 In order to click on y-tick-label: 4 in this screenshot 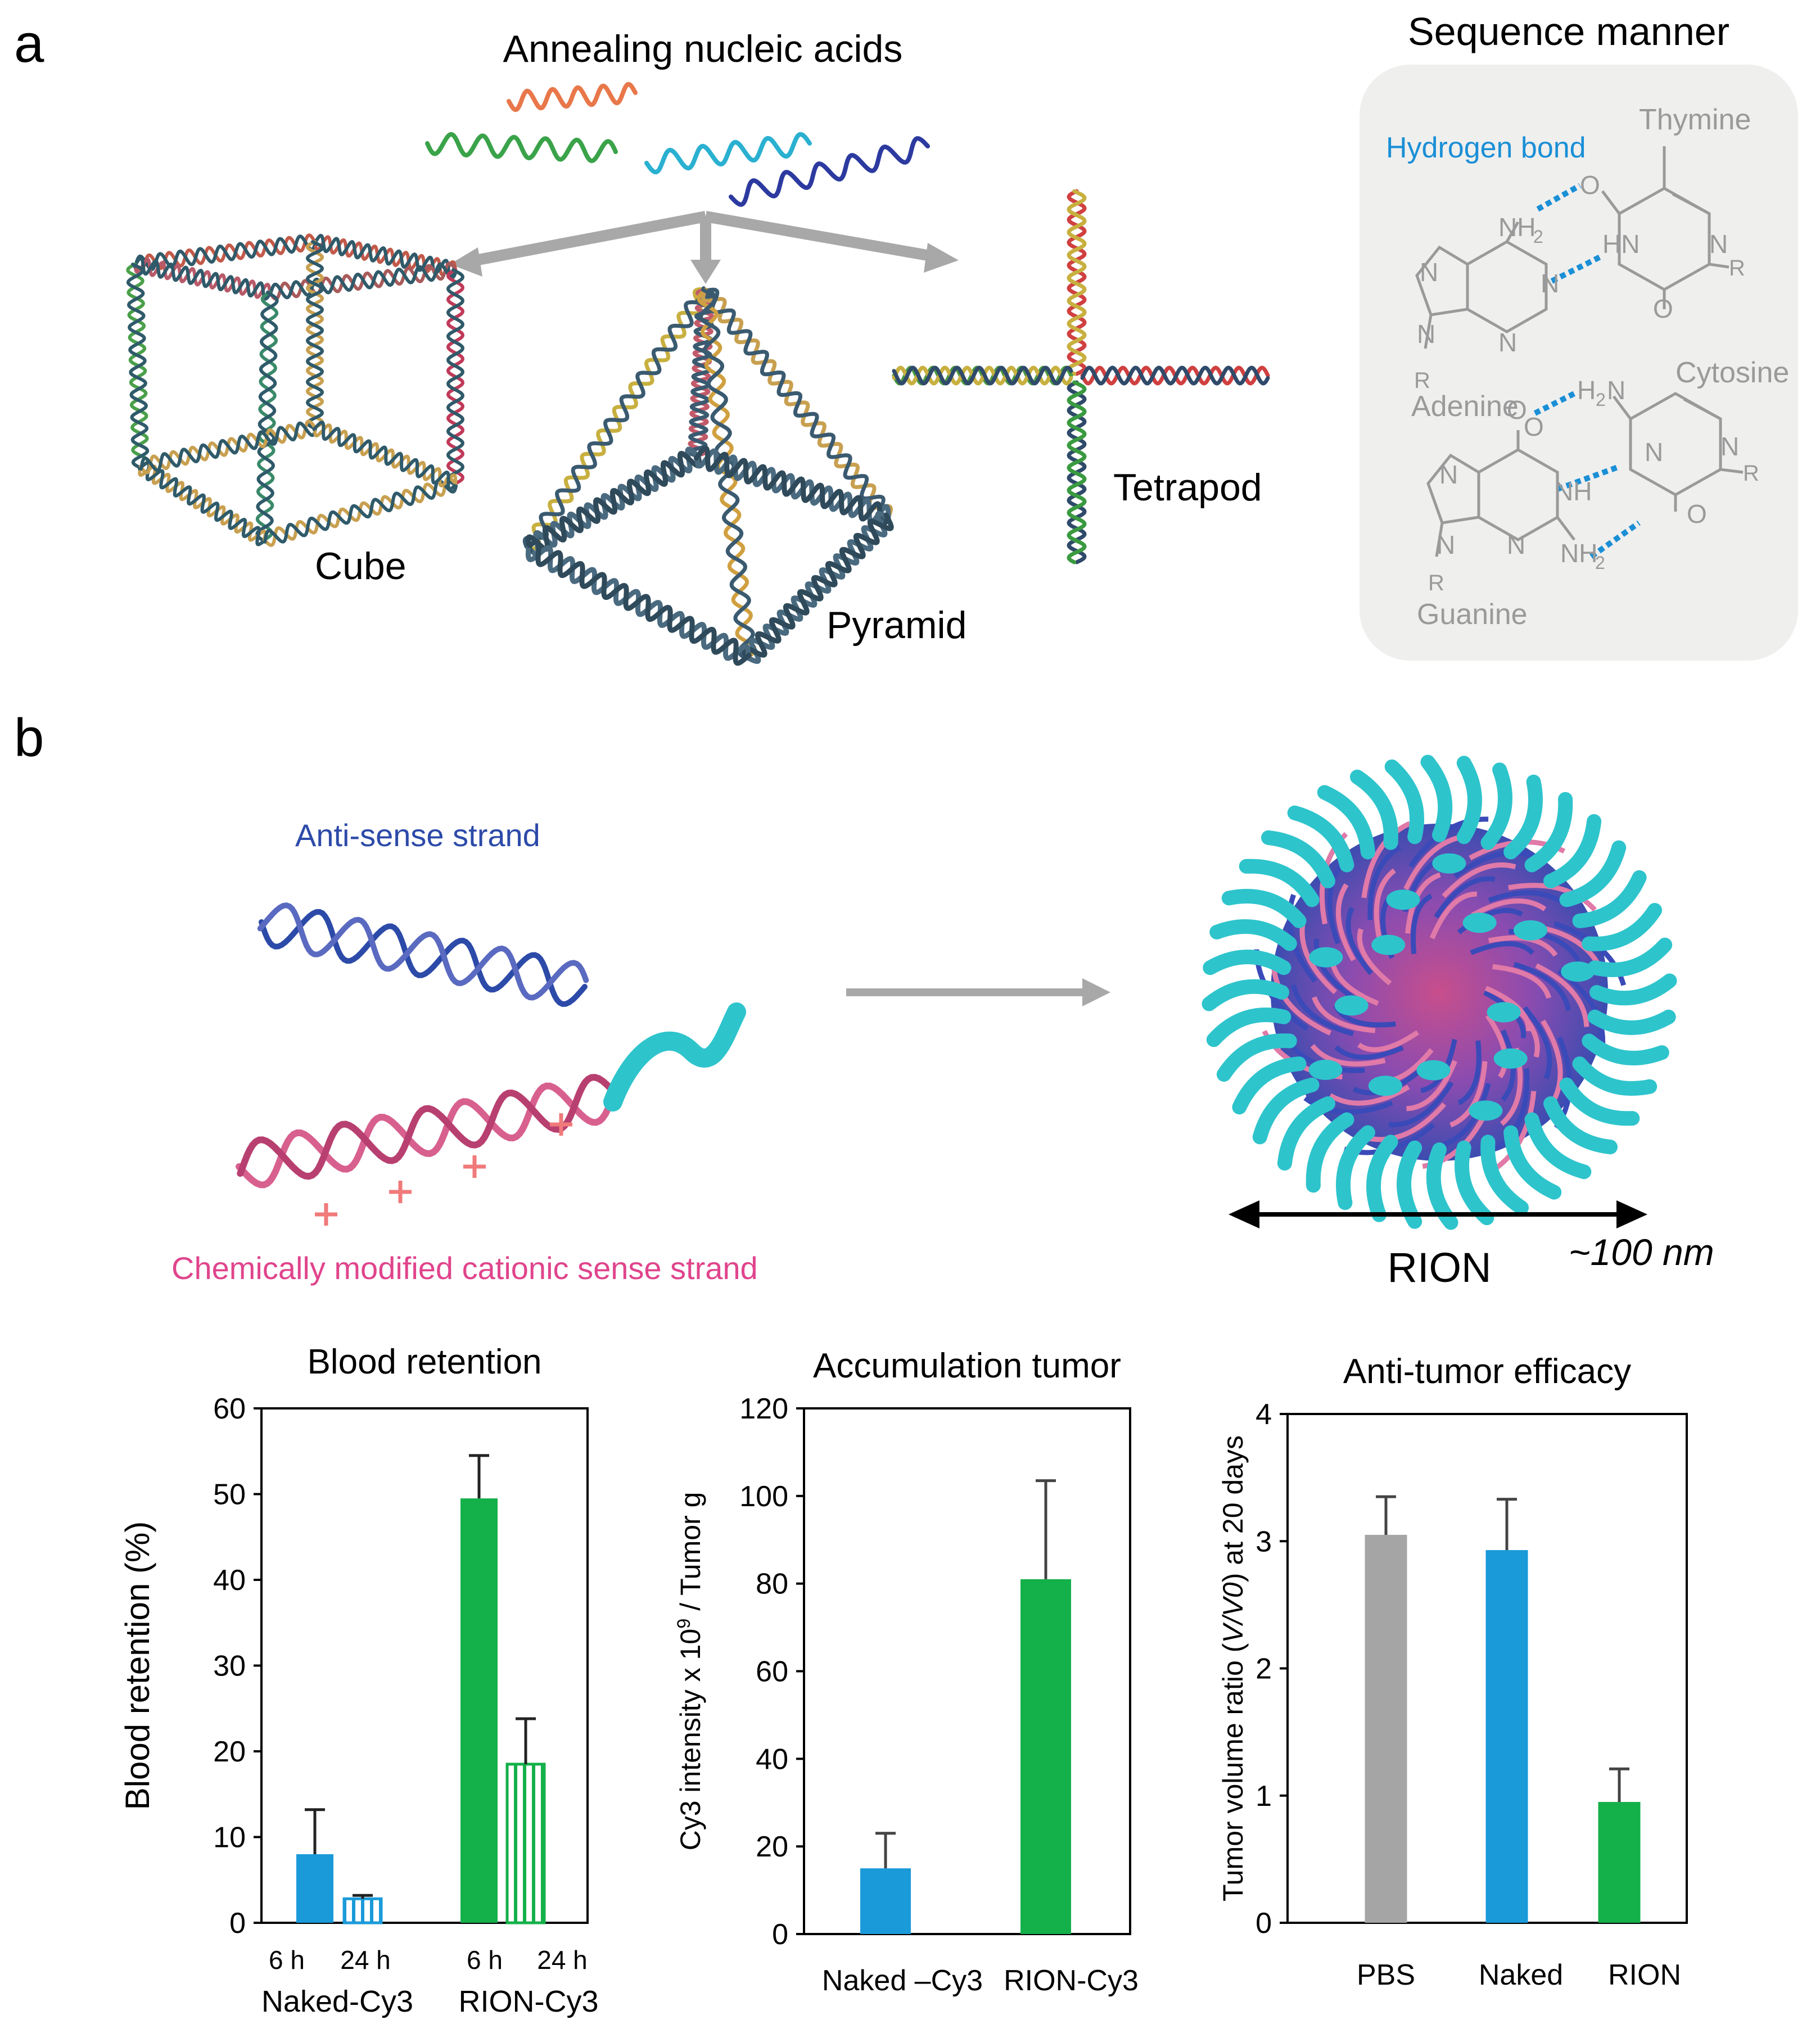, I will do `click(1264, 1414)`.